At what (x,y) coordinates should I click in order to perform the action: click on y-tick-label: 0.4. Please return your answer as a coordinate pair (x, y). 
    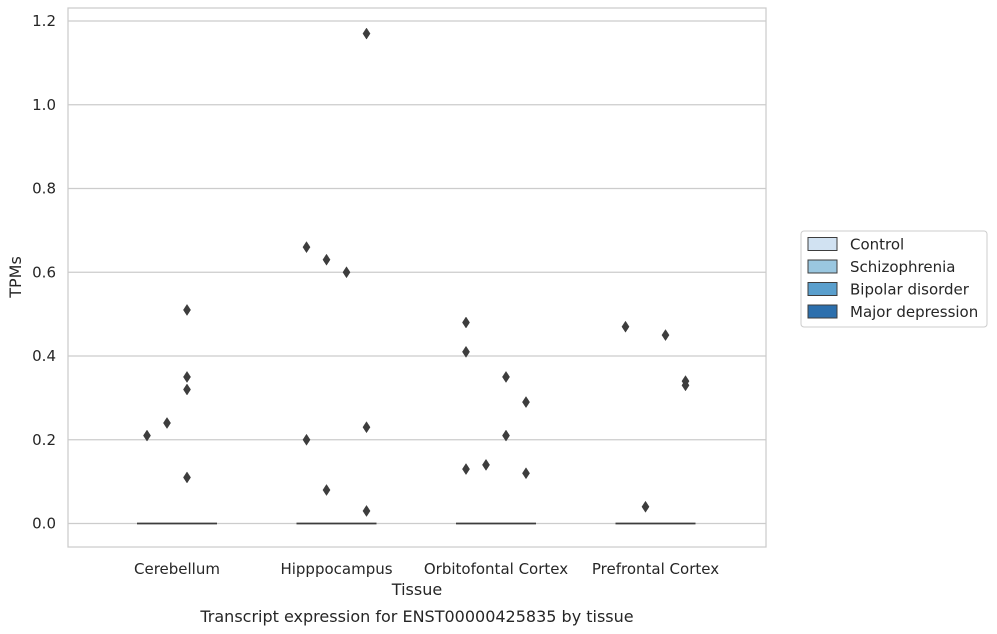
    Looking at the image, I should click on (44, 356).